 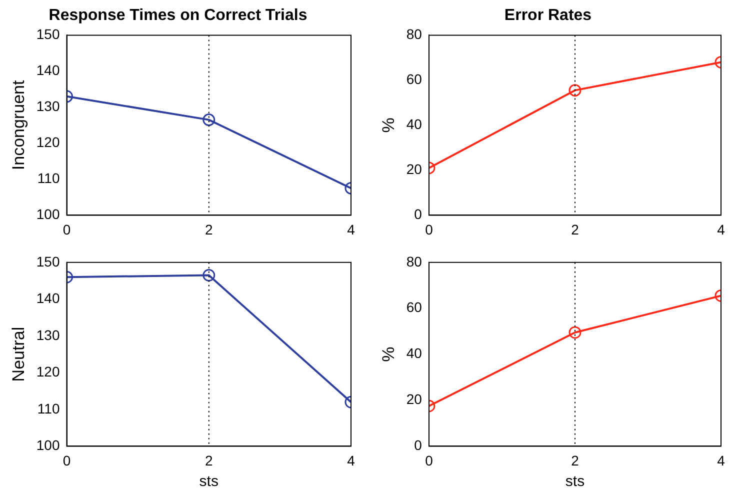 I want to click on chart-title: Response Times on Correct Trials, so click(x=178, y=15).